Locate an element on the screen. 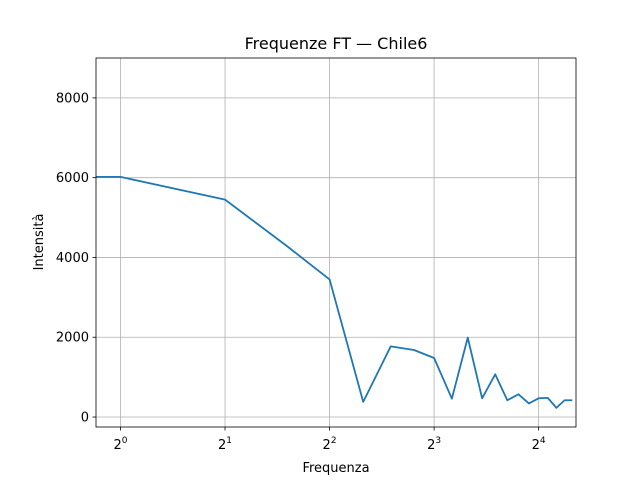  x-tick-exponent: 1 is located at coordinates (229, 441).